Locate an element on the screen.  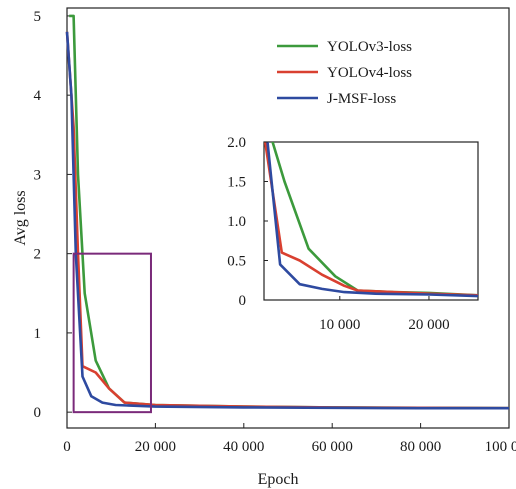
inset-plot-frame is located at coordinates (371, 221).